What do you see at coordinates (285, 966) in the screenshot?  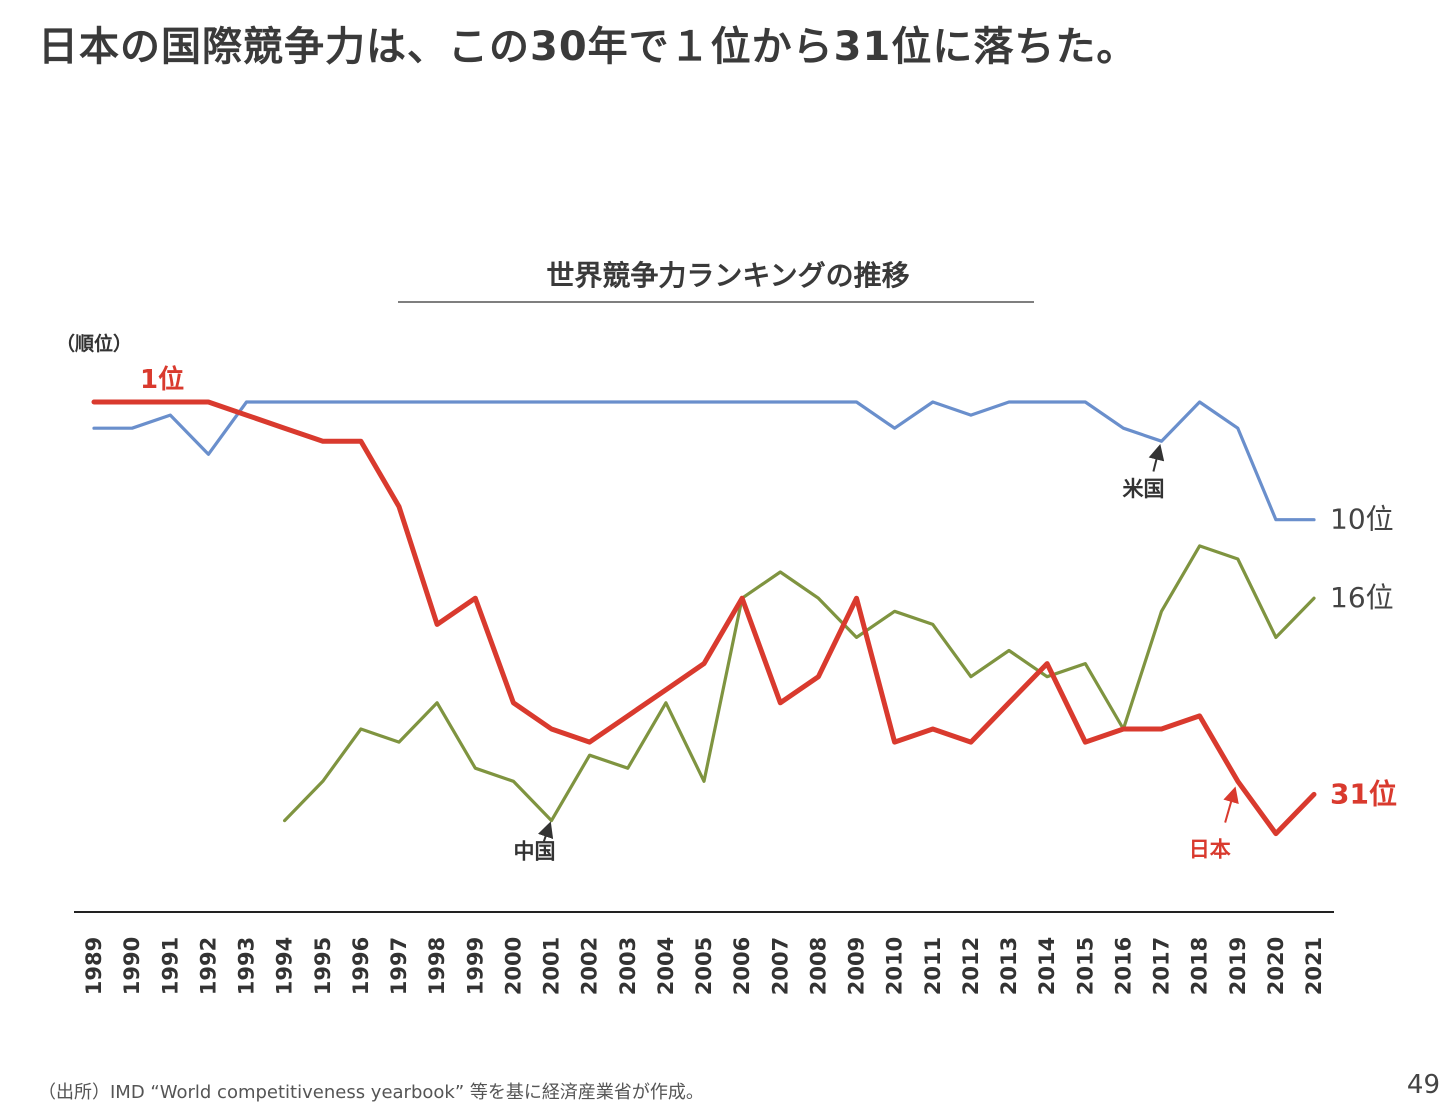 I see `x-tick-label-1994: 1994` at bounding box center [285, 966].